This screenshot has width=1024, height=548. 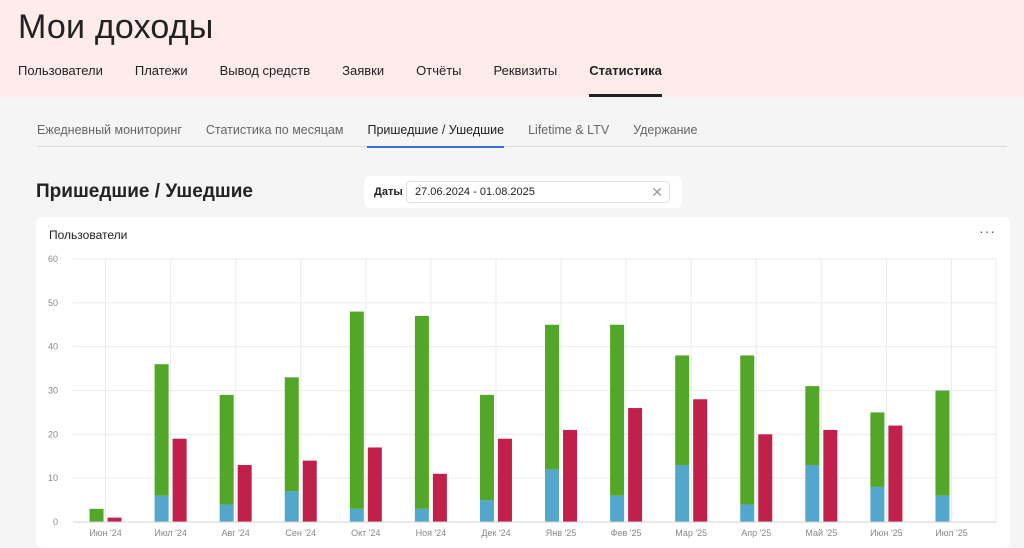 I want to click on nav-item-withdrawals: Вывод средств, so click(x=265, y=70).